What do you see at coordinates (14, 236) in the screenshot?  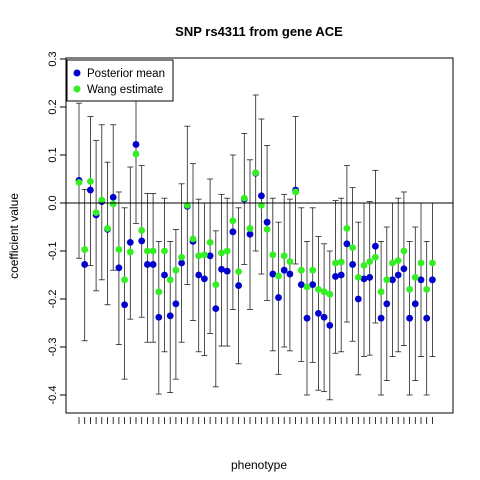 I see `y-axis-label: coefficient value` at bounding box center [14, 236].